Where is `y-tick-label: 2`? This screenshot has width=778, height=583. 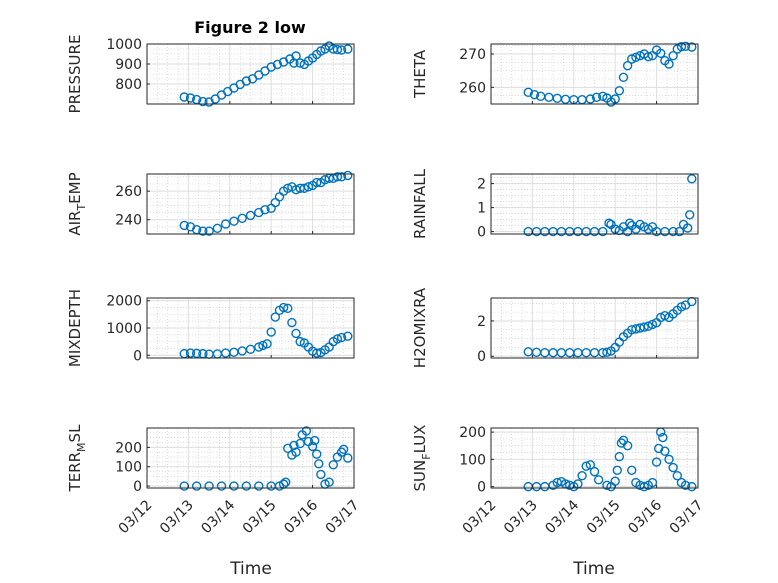
y-tick-label: 2 is located at coordinates (481, 185).